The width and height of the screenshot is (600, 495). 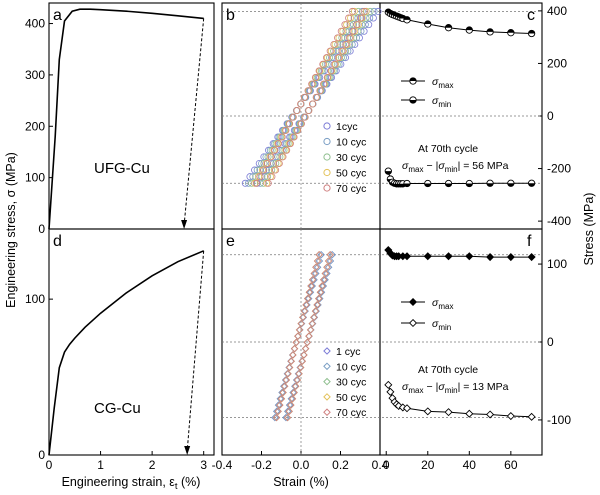 What do you see at coordinates (466, 387) in the screenshot?
I see `annotation-f-eq: =` at bounding box center [466, 387].